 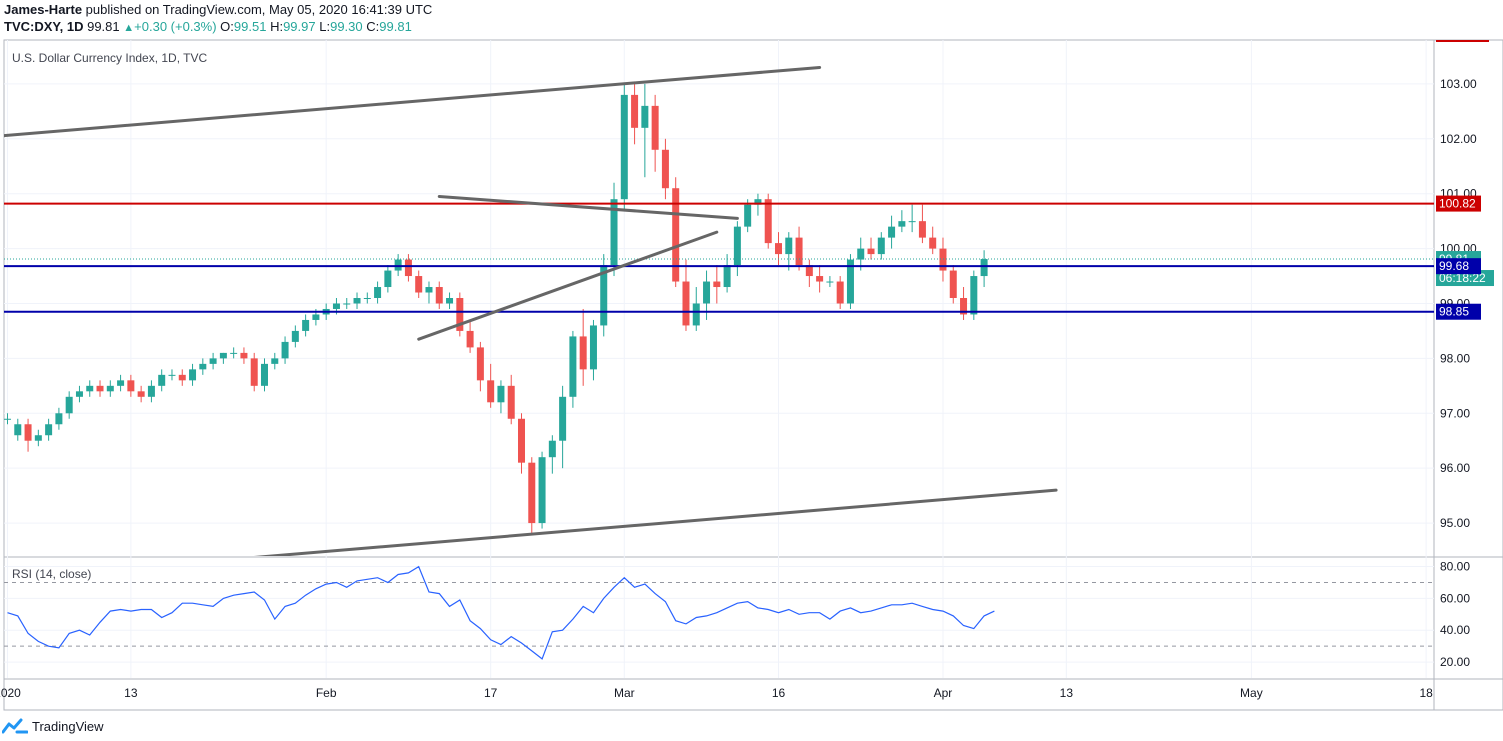 What do you see at coordinates (1455, 598) in the screenshot?
I see `rsi-tick-label: 60.00` at bounding box center [1455, 598].